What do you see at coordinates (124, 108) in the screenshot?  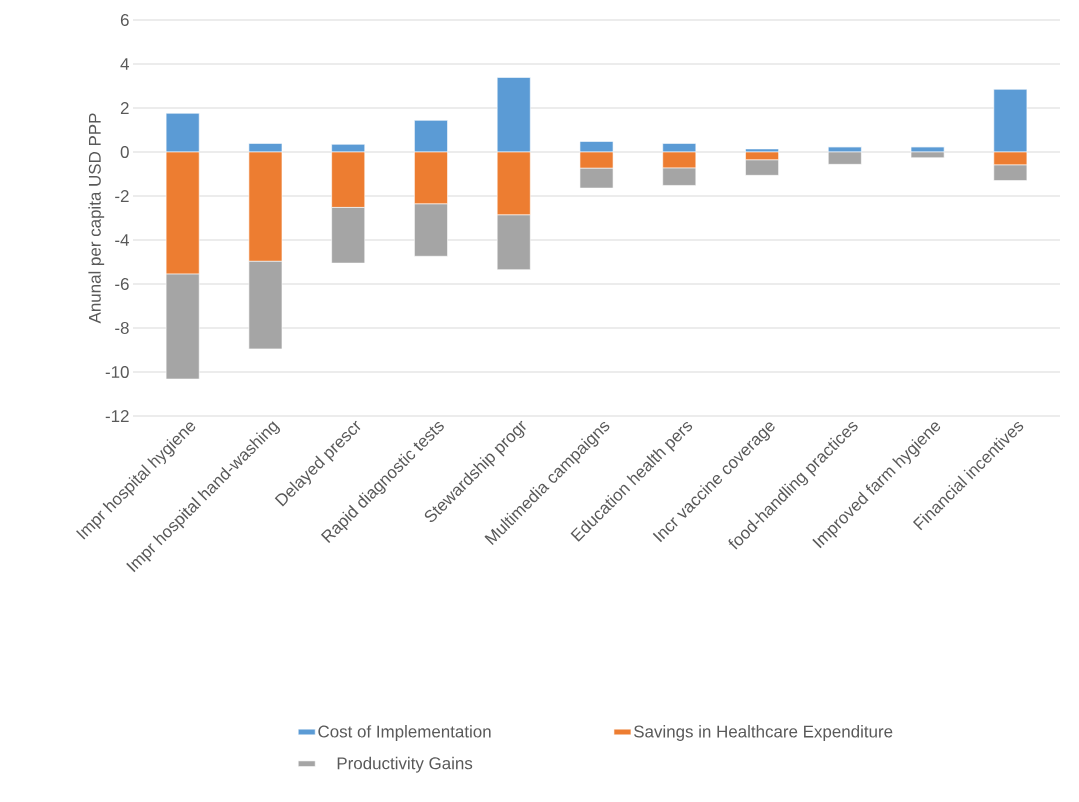 I see `y-tick-label: 2` at bounding box center [124, 108].